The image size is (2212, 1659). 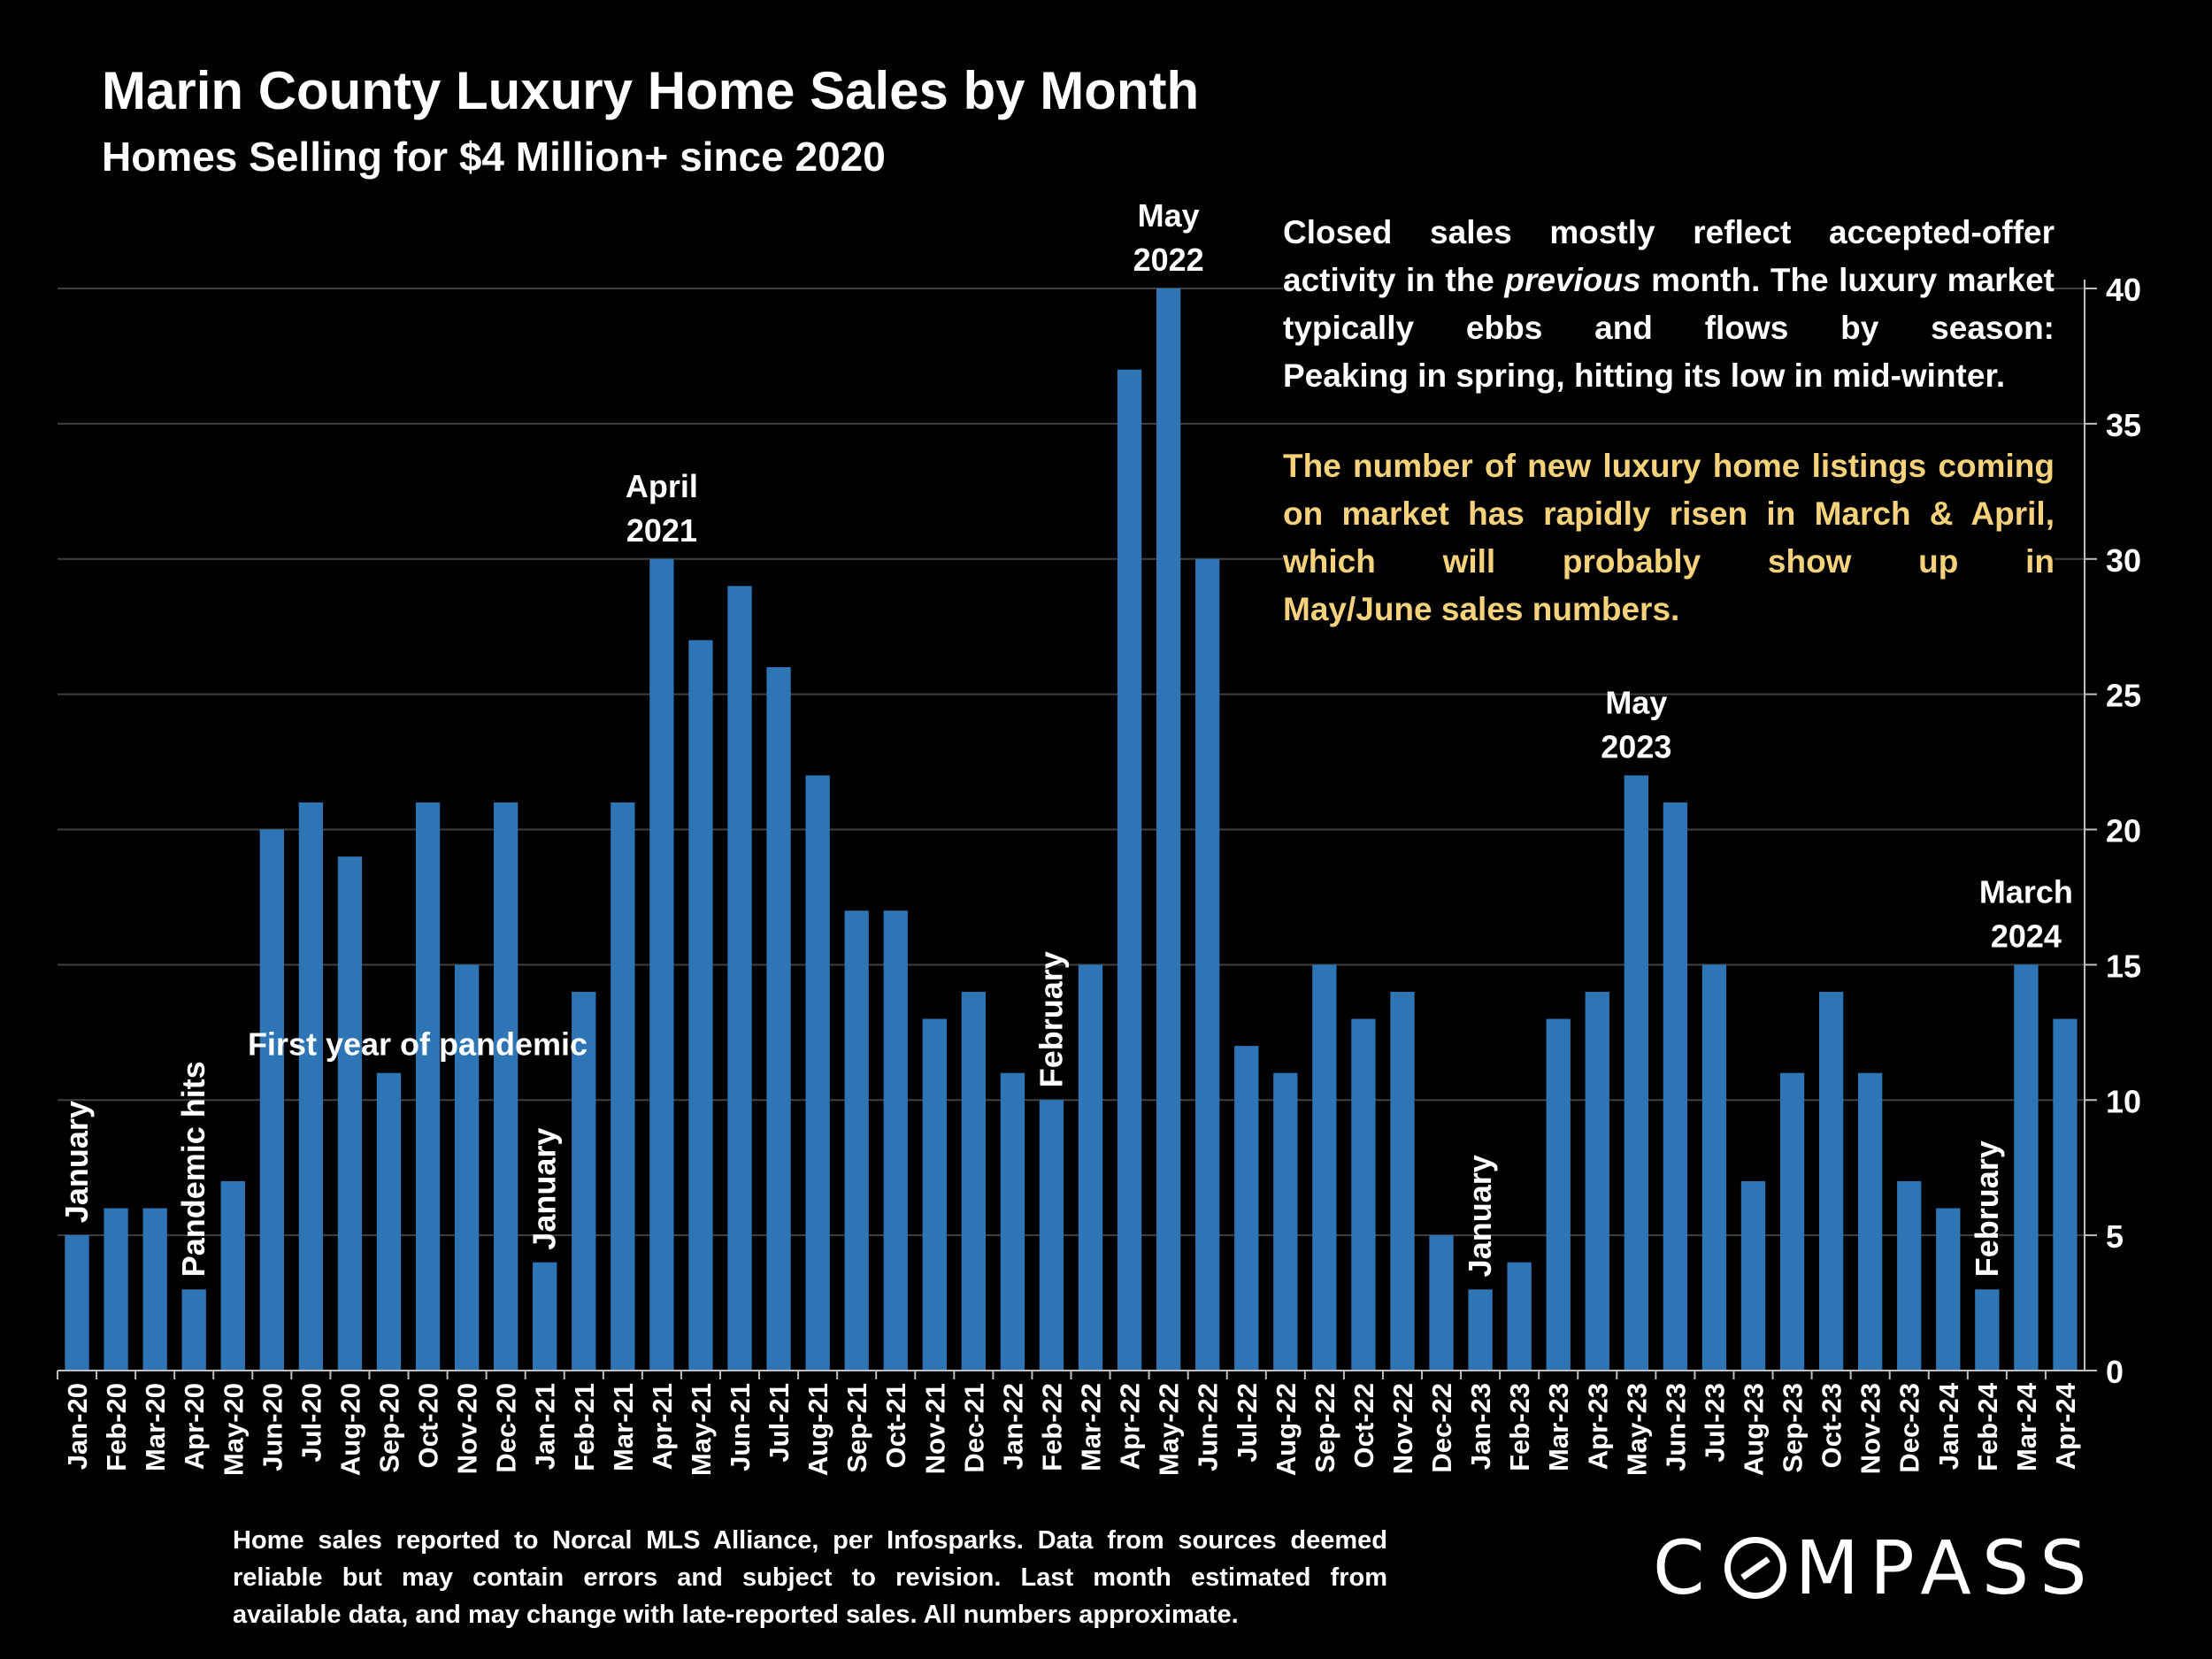 What do you see at coordinates (1170, 1430) in the screenshot?
I see `x-tick-label: May-22` at bounding box center [1170, 1430].